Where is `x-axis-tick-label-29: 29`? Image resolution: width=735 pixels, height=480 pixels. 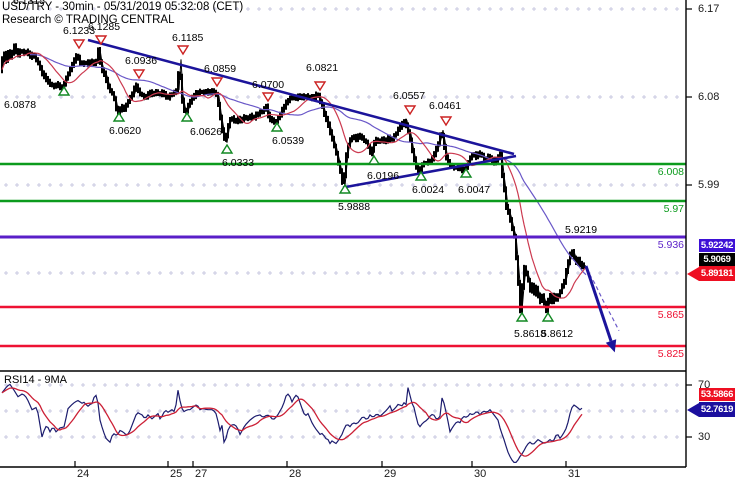 x-axis-tick-label-29: 29 is located at coordinates (390, 474).